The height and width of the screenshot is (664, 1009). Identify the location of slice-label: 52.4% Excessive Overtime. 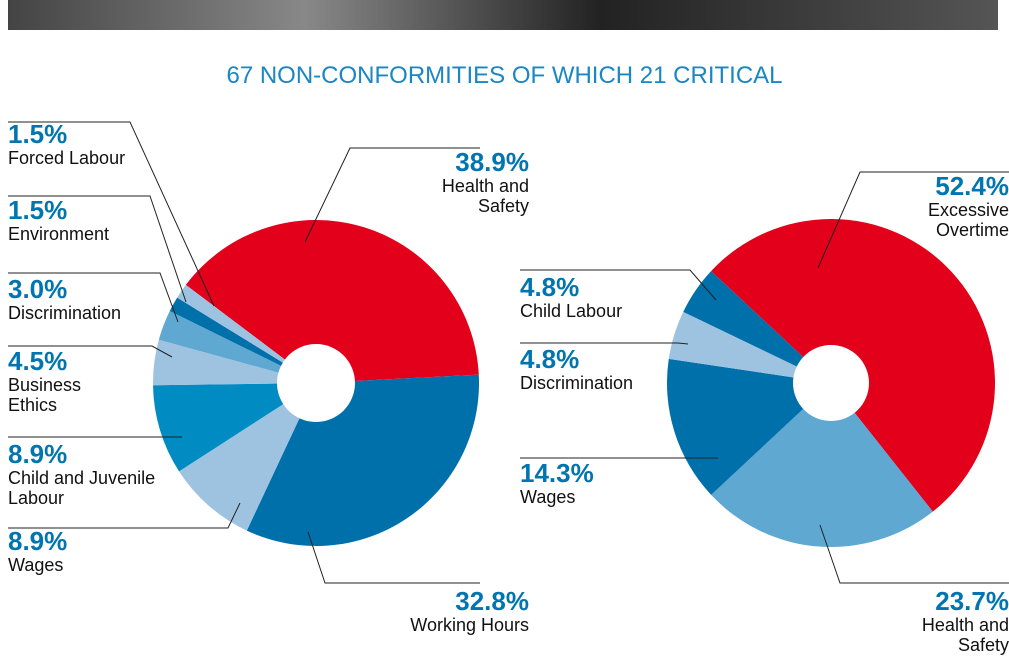
(959, 206).